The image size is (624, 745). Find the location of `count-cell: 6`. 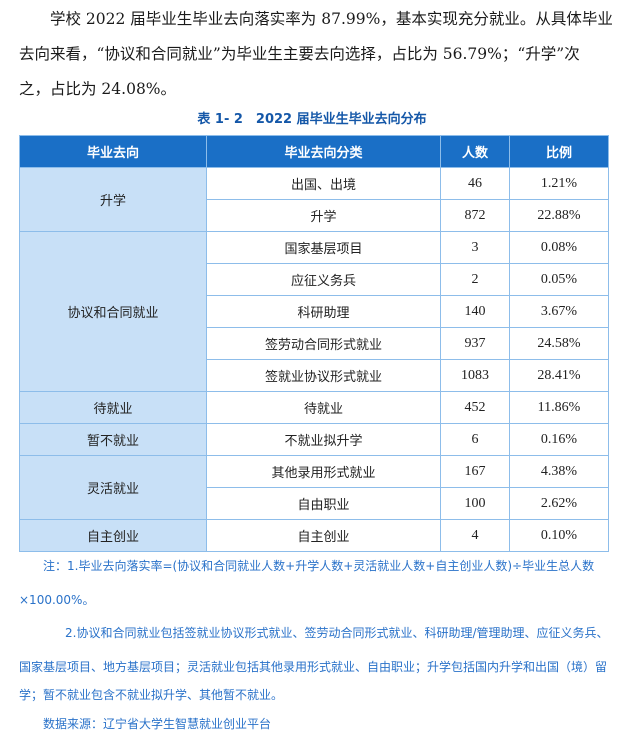

count-cell: 6 is located at coordinates (475, 439).